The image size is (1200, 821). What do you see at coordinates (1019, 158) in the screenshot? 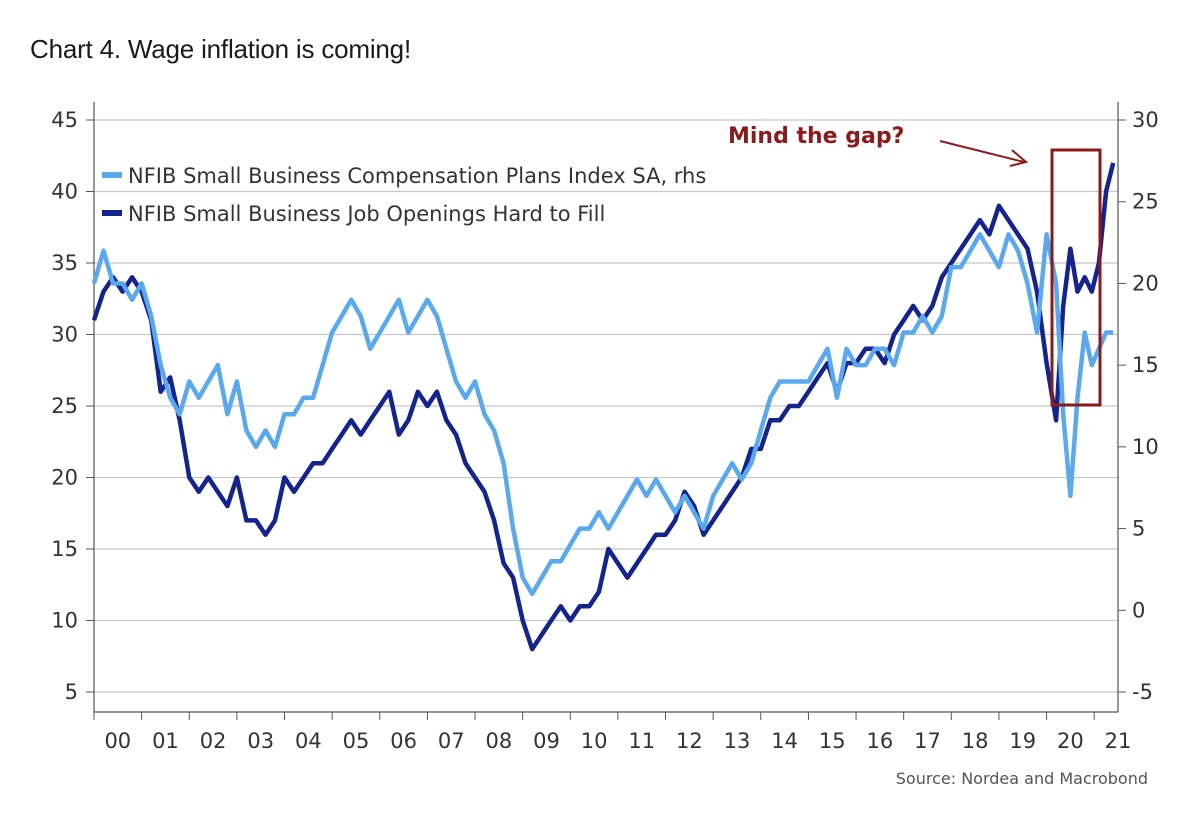
I see `annotation-arrowhead` at bounding box center [1019, 158].